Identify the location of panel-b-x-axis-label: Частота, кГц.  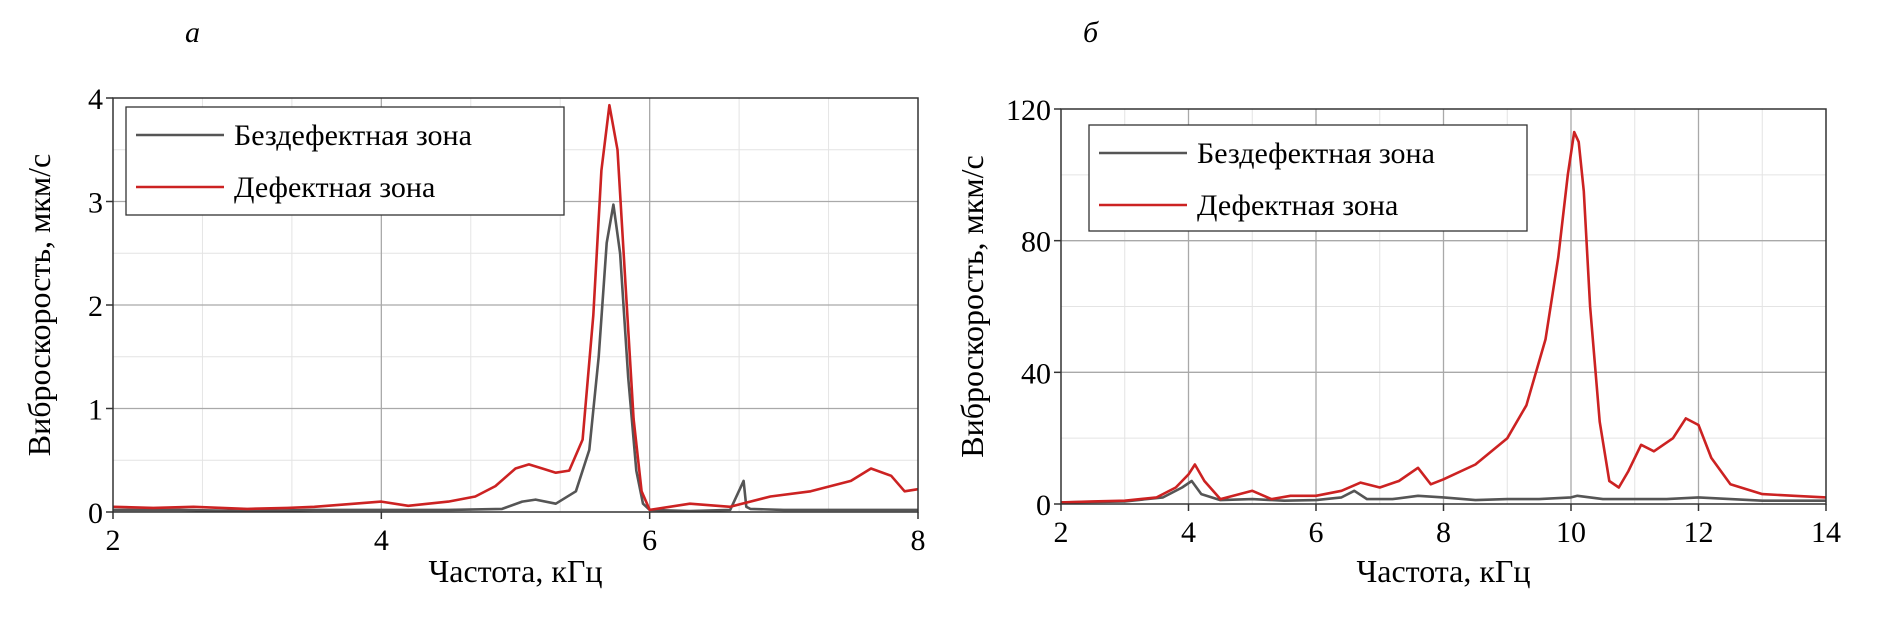
(1443, 571).